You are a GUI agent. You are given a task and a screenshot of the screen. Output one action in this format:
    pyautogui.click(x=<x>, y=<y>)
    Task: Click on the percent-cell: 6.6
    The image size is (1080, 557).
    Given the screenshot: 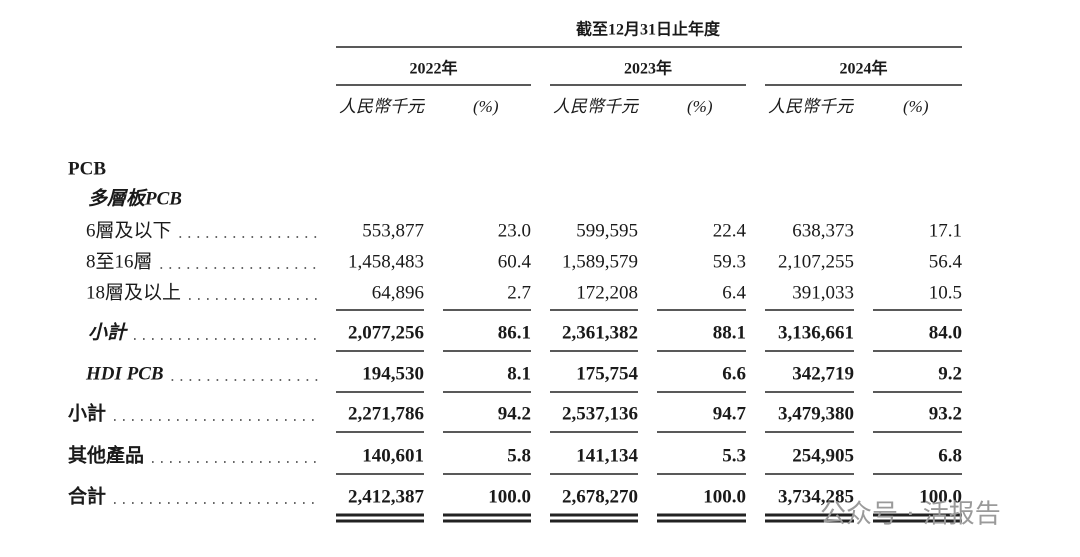 What is the action you would take?
    pyautogui.click(x=734, y=373)
    